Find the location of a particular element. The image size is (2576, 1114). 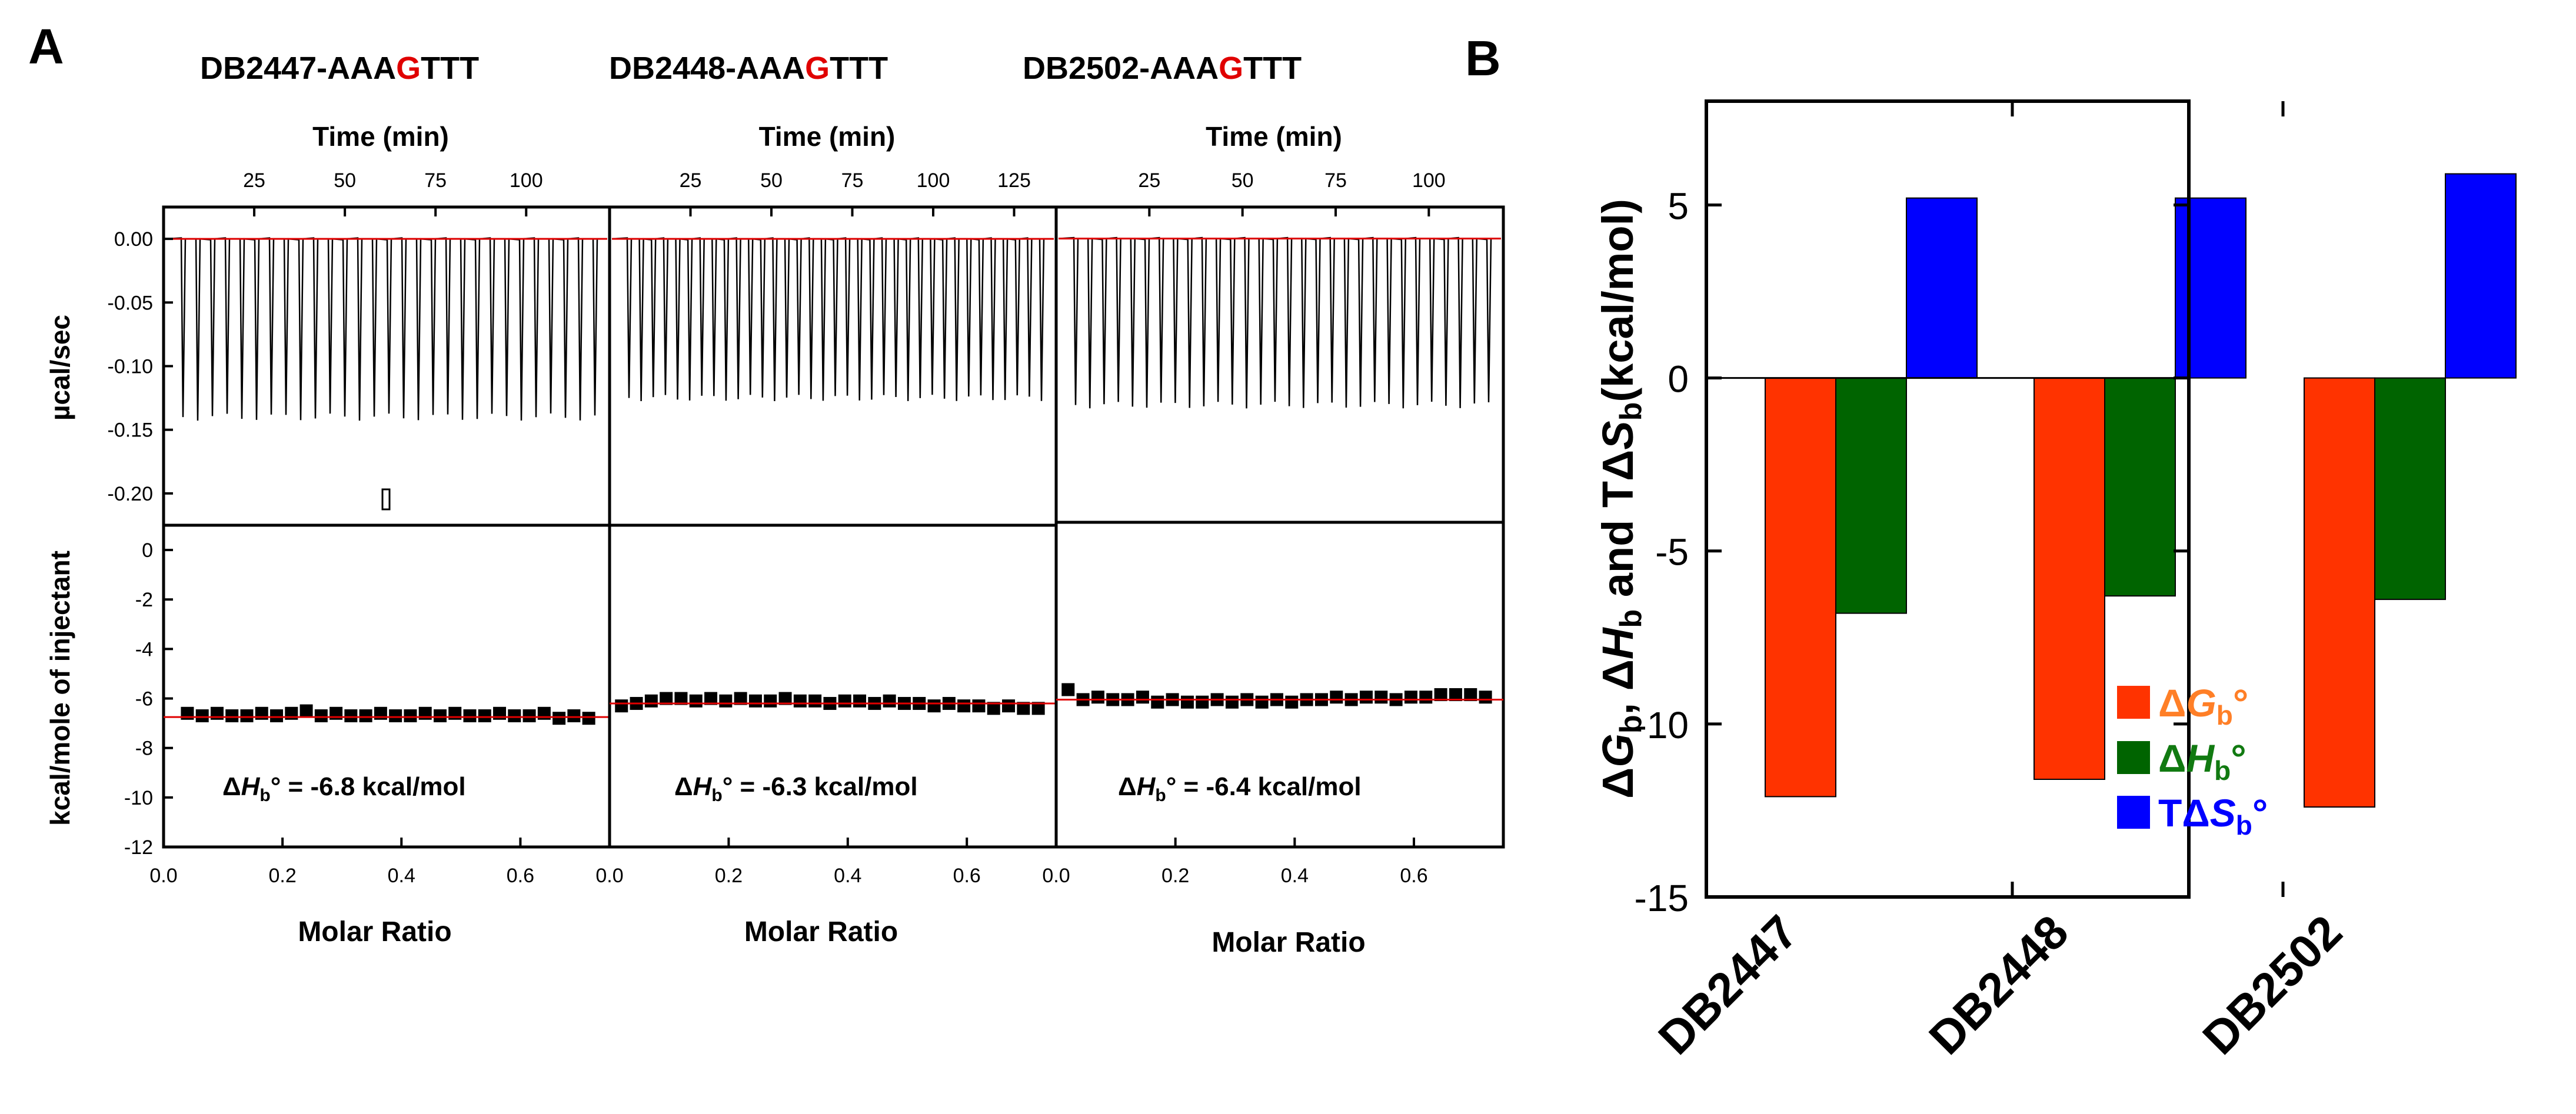

molar-tick-label: 0.6 is located at coordinates (520, 876).